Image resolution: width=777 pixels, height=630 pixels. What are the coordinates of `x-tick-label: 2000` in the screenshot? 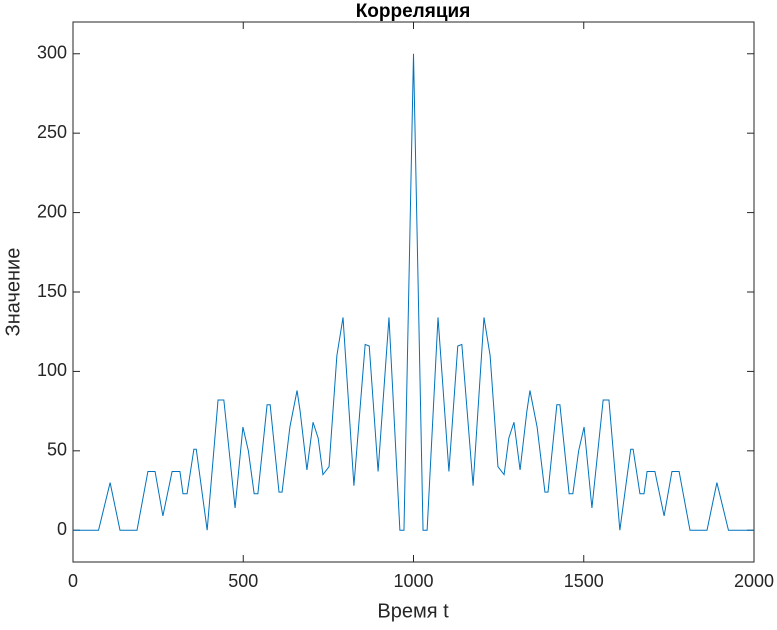 It's located at (754, 581).